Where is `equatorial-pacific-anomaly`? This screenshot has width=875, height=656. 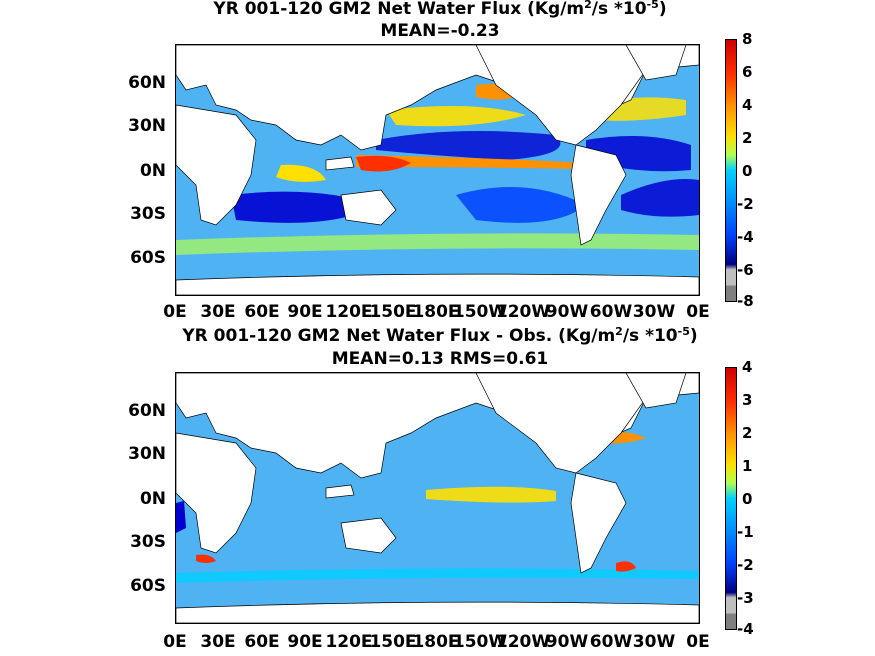
equatorial-pacific-anomaly is located at coordinates (491, 494).